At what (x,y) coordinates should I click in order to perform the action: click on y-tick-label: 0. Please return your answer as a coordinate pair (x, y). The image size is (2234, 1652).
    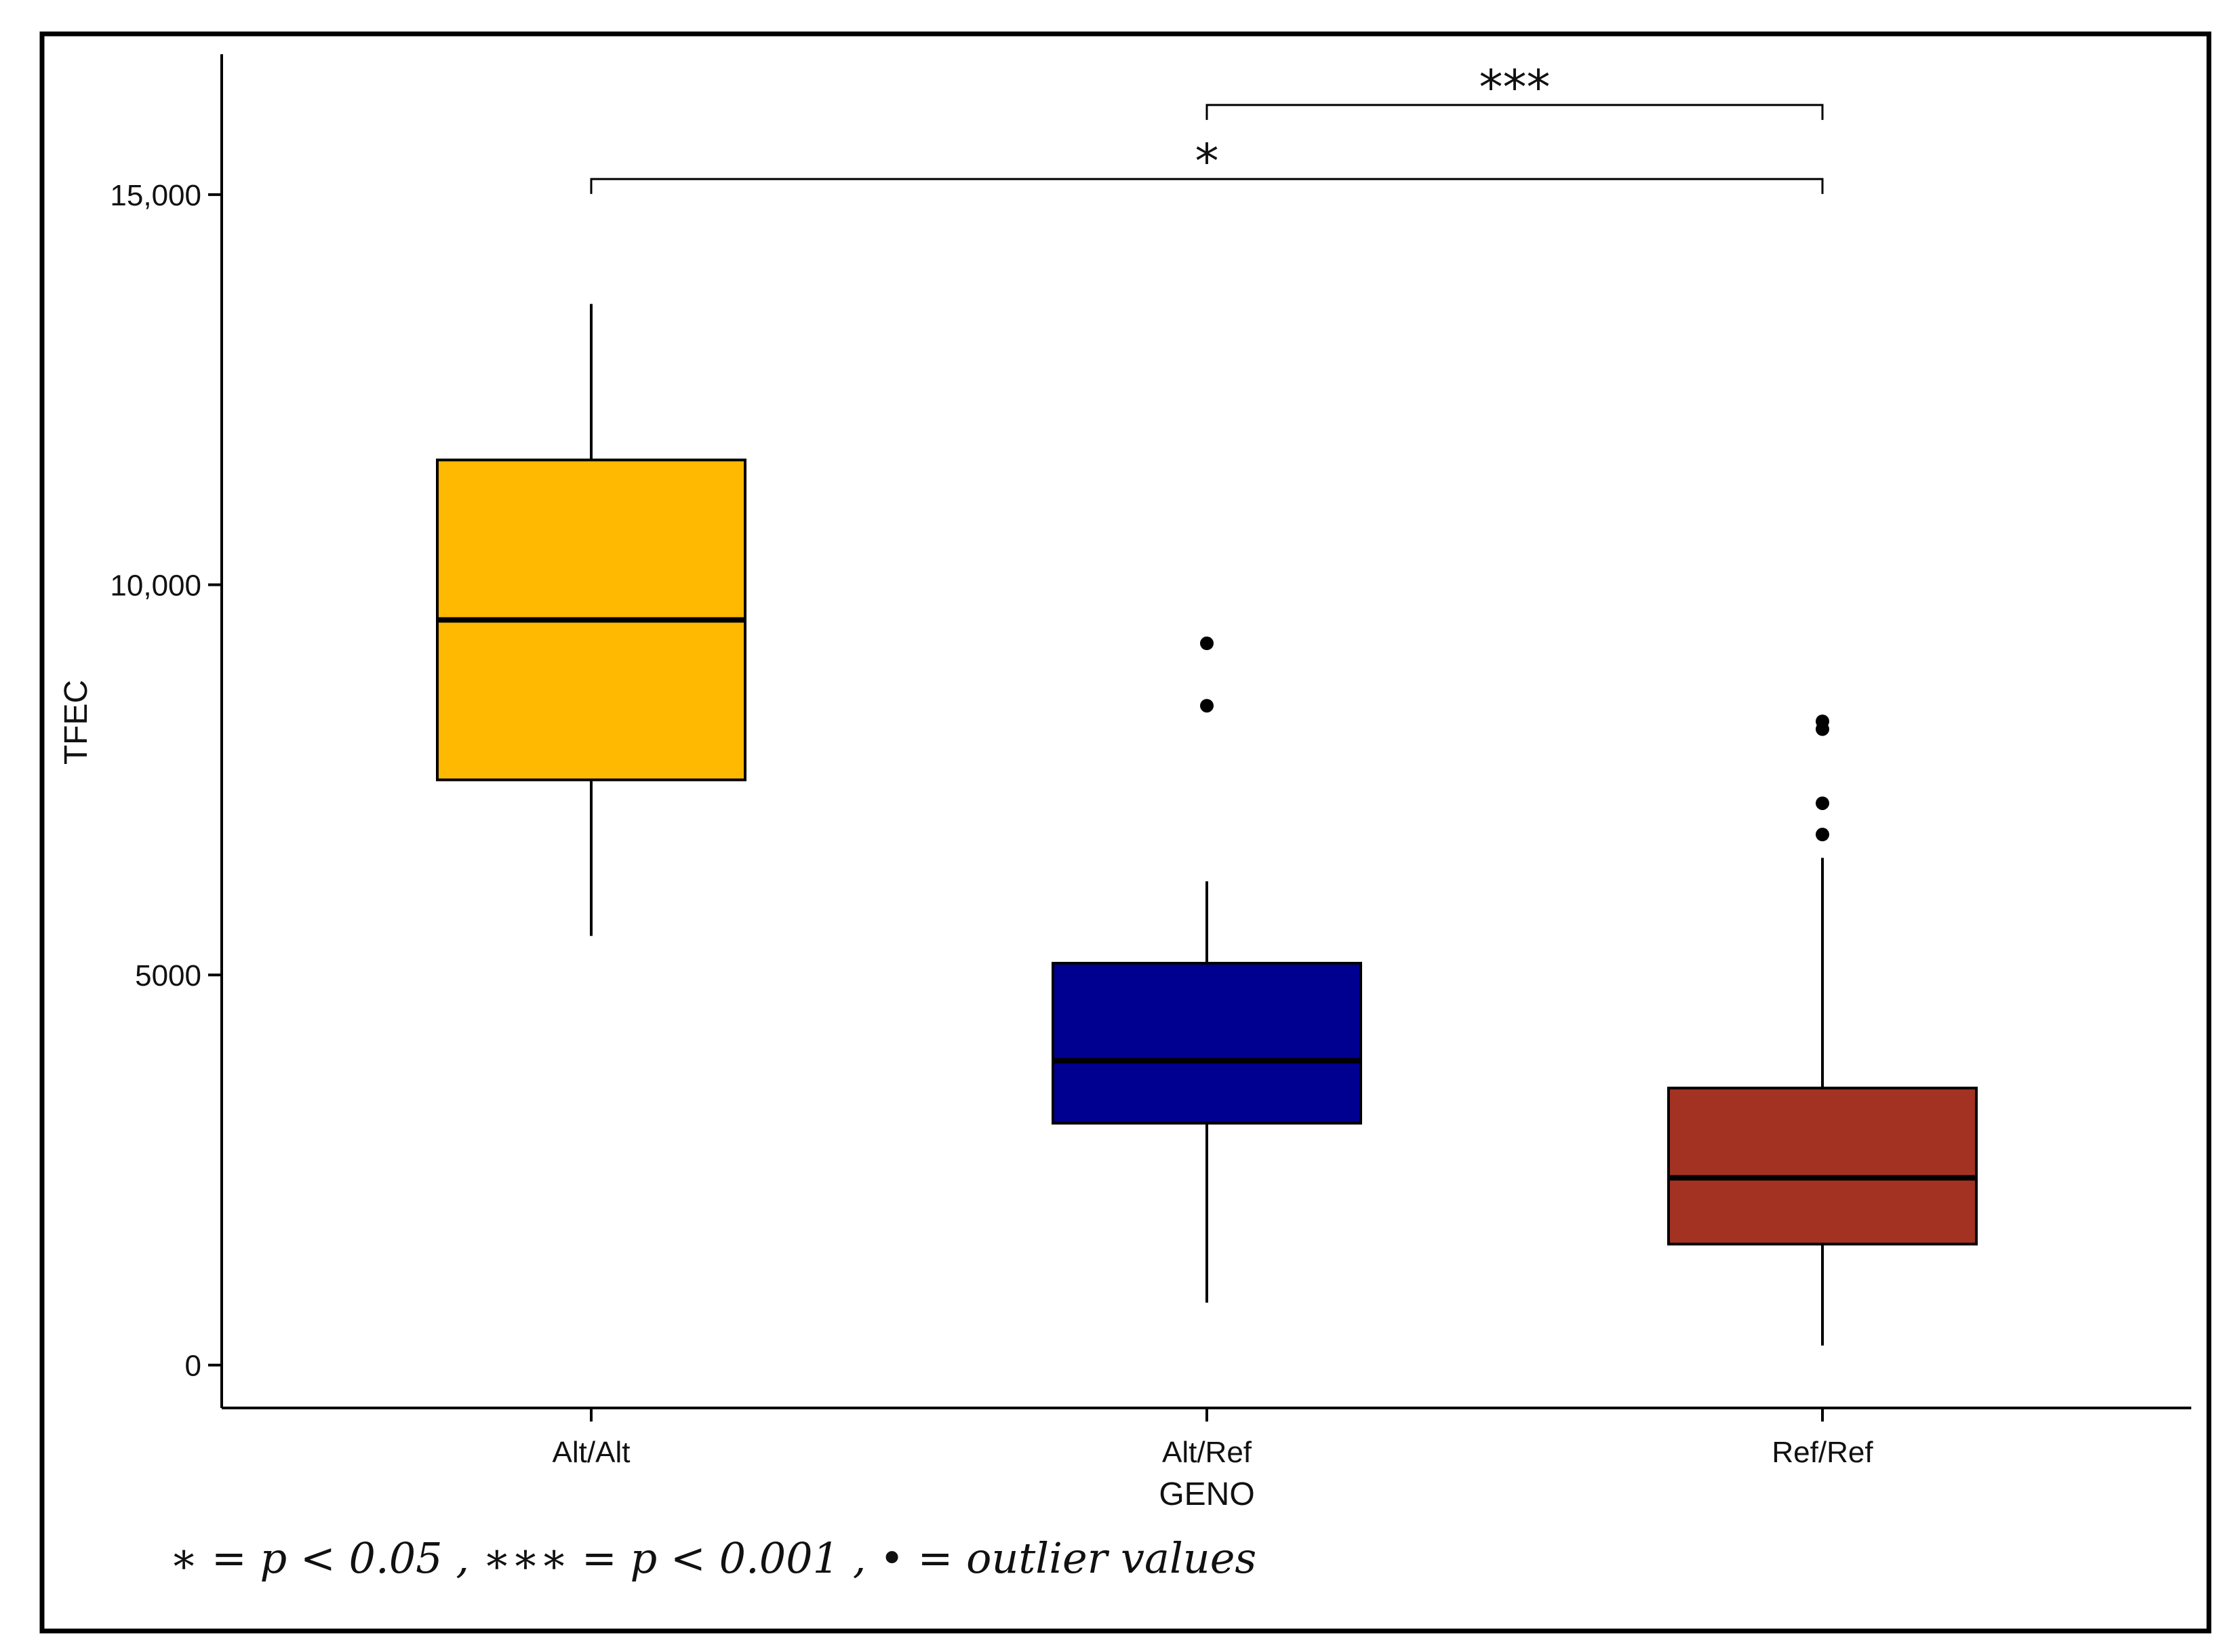
    Looking at the image, I should click on (193, 1366).